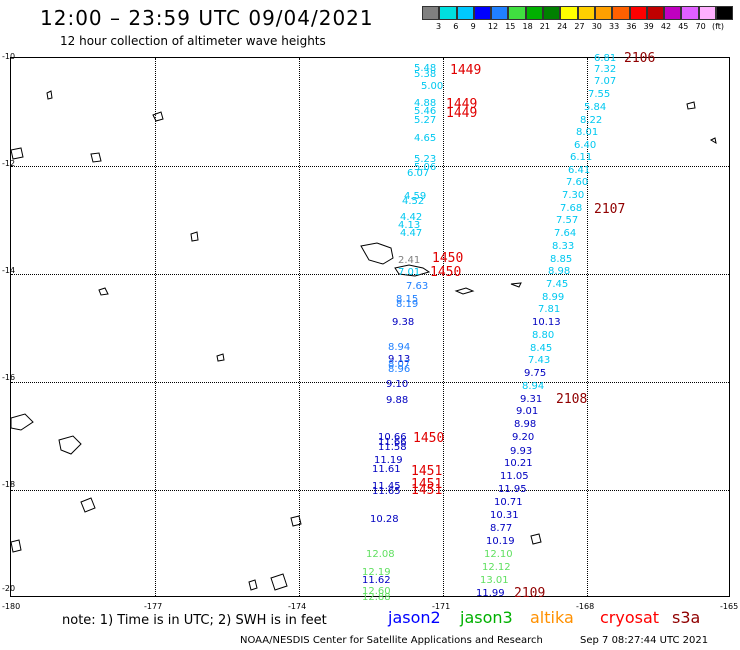 The height and width of the screenshot is (650, 740). What do you see at coordinates (11, 606) in the screenshot?
I see `x-axis-label: -180` at bounding box center [11, 606].